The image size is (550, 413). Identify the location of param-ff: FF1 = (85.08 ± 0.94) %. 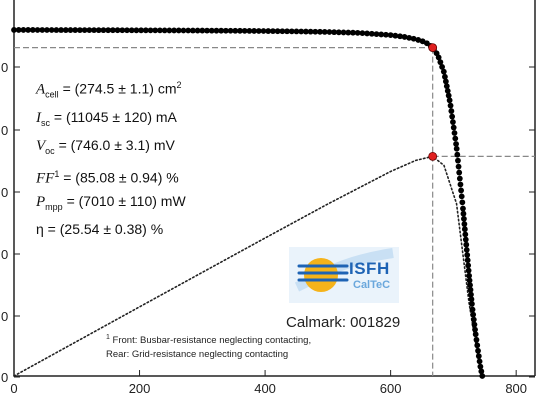
(111, 176).